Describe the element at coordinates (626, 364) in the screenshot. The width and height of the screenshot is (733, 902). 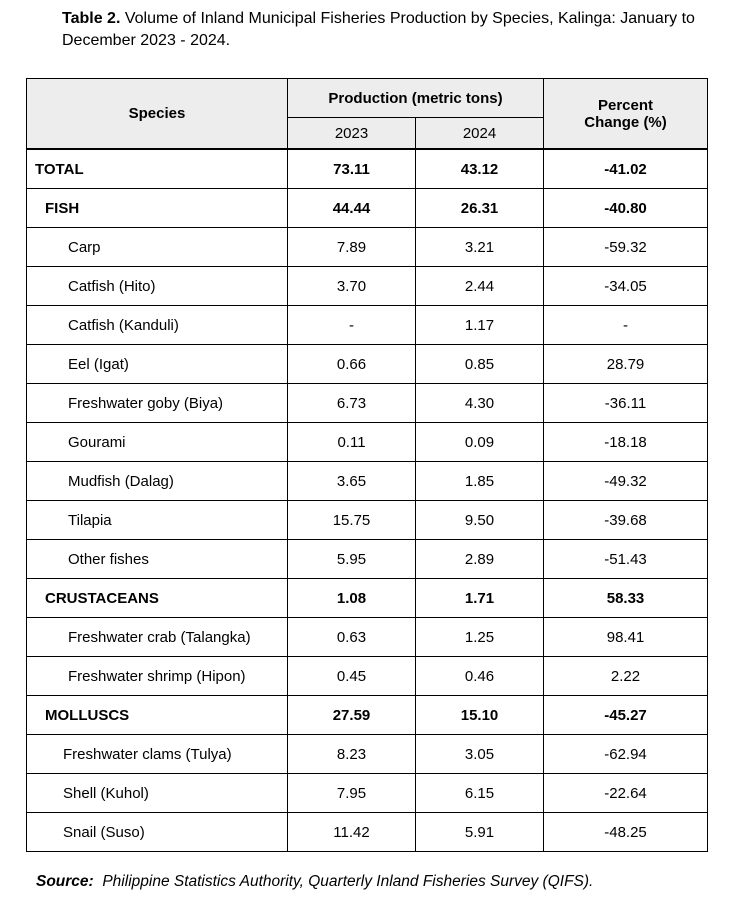
I see `percent-change-cell: 28.79` at that location.